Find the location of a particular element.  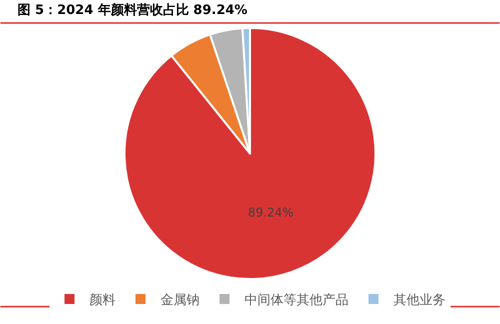

chart-title: 图 5：2024 年颜料营收占比 89.24% is located at coordinates (133, 10).